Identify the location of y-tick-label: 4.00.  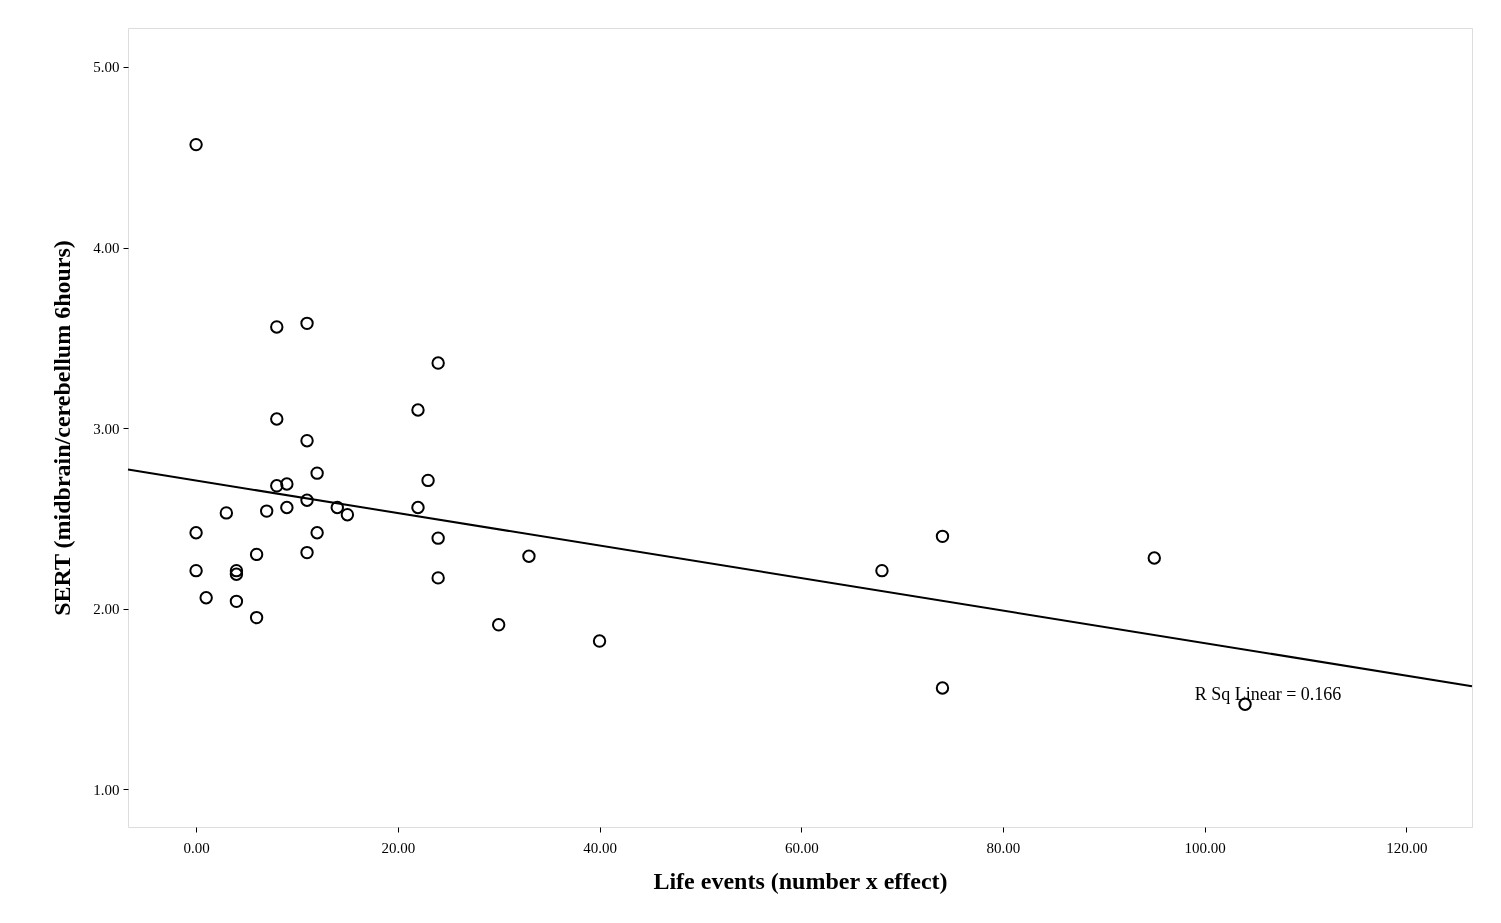
(106, 248).